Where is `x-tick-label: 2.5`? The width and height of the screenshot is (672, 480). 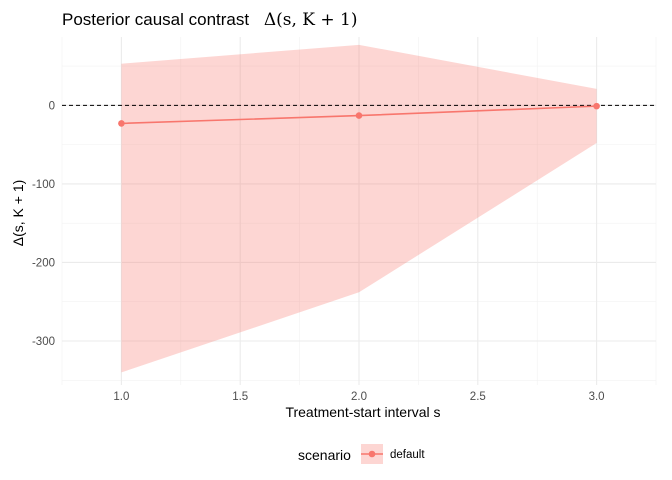 x-tick-label: 2.5 is located at coordinates (478, 397).